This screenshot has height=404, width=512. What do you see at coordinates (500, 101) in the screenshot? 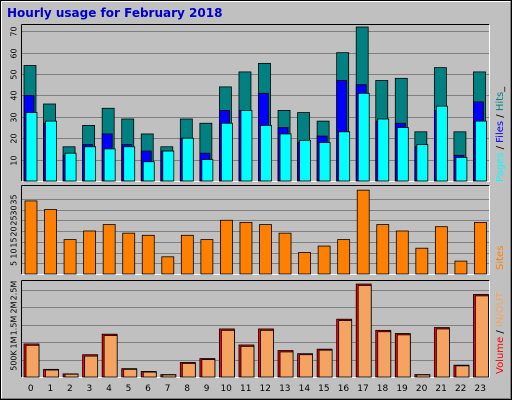
I see `legend-hits: Hits` at bounding box center [500, 101].